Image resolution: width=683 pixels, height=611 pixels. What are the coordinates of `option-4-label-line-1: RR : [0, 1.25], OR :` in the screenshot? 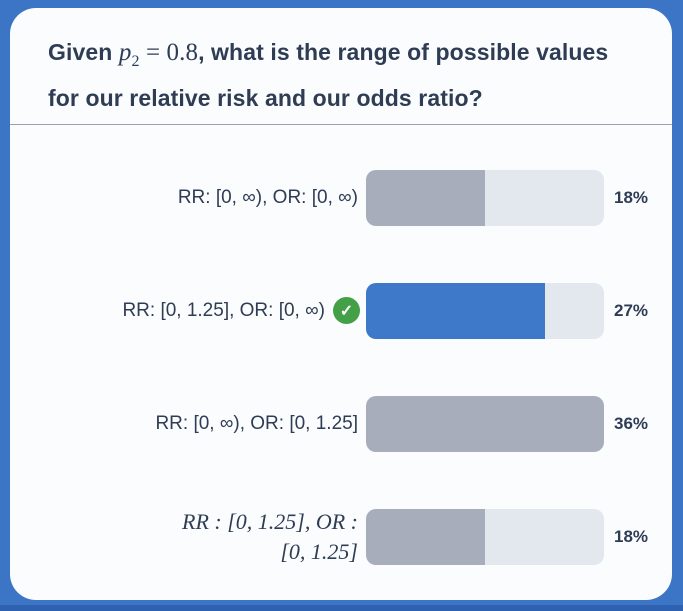 It's located at (270, 521).